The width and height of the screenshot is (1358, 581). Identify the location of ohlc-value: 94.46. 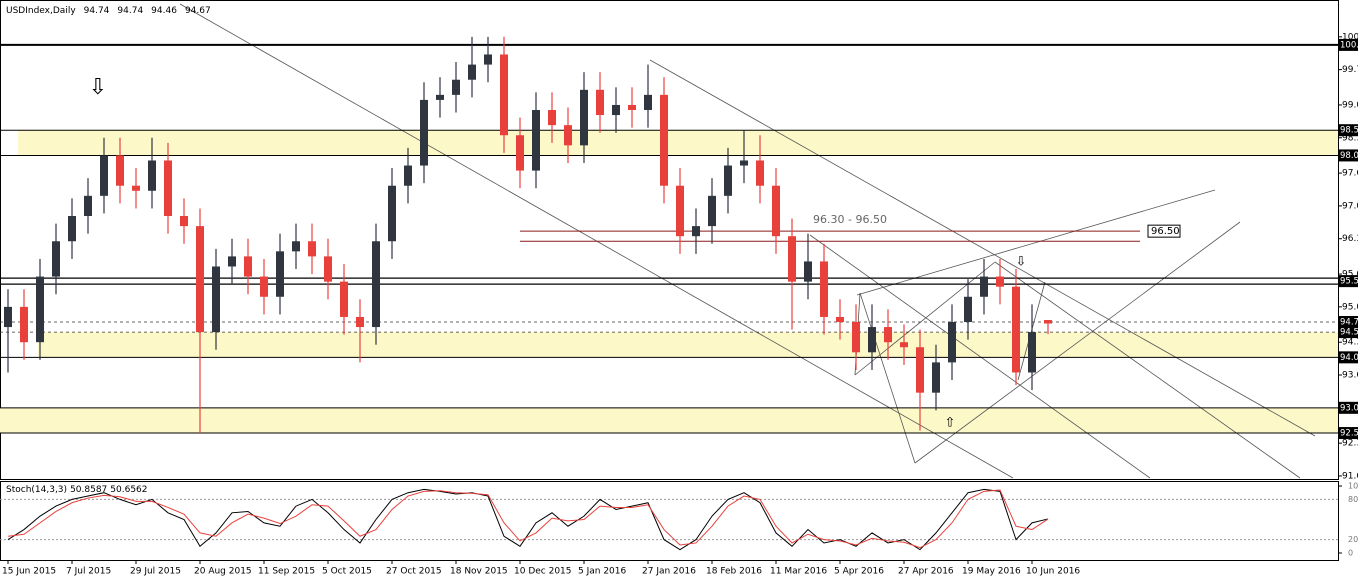
(164, 11).